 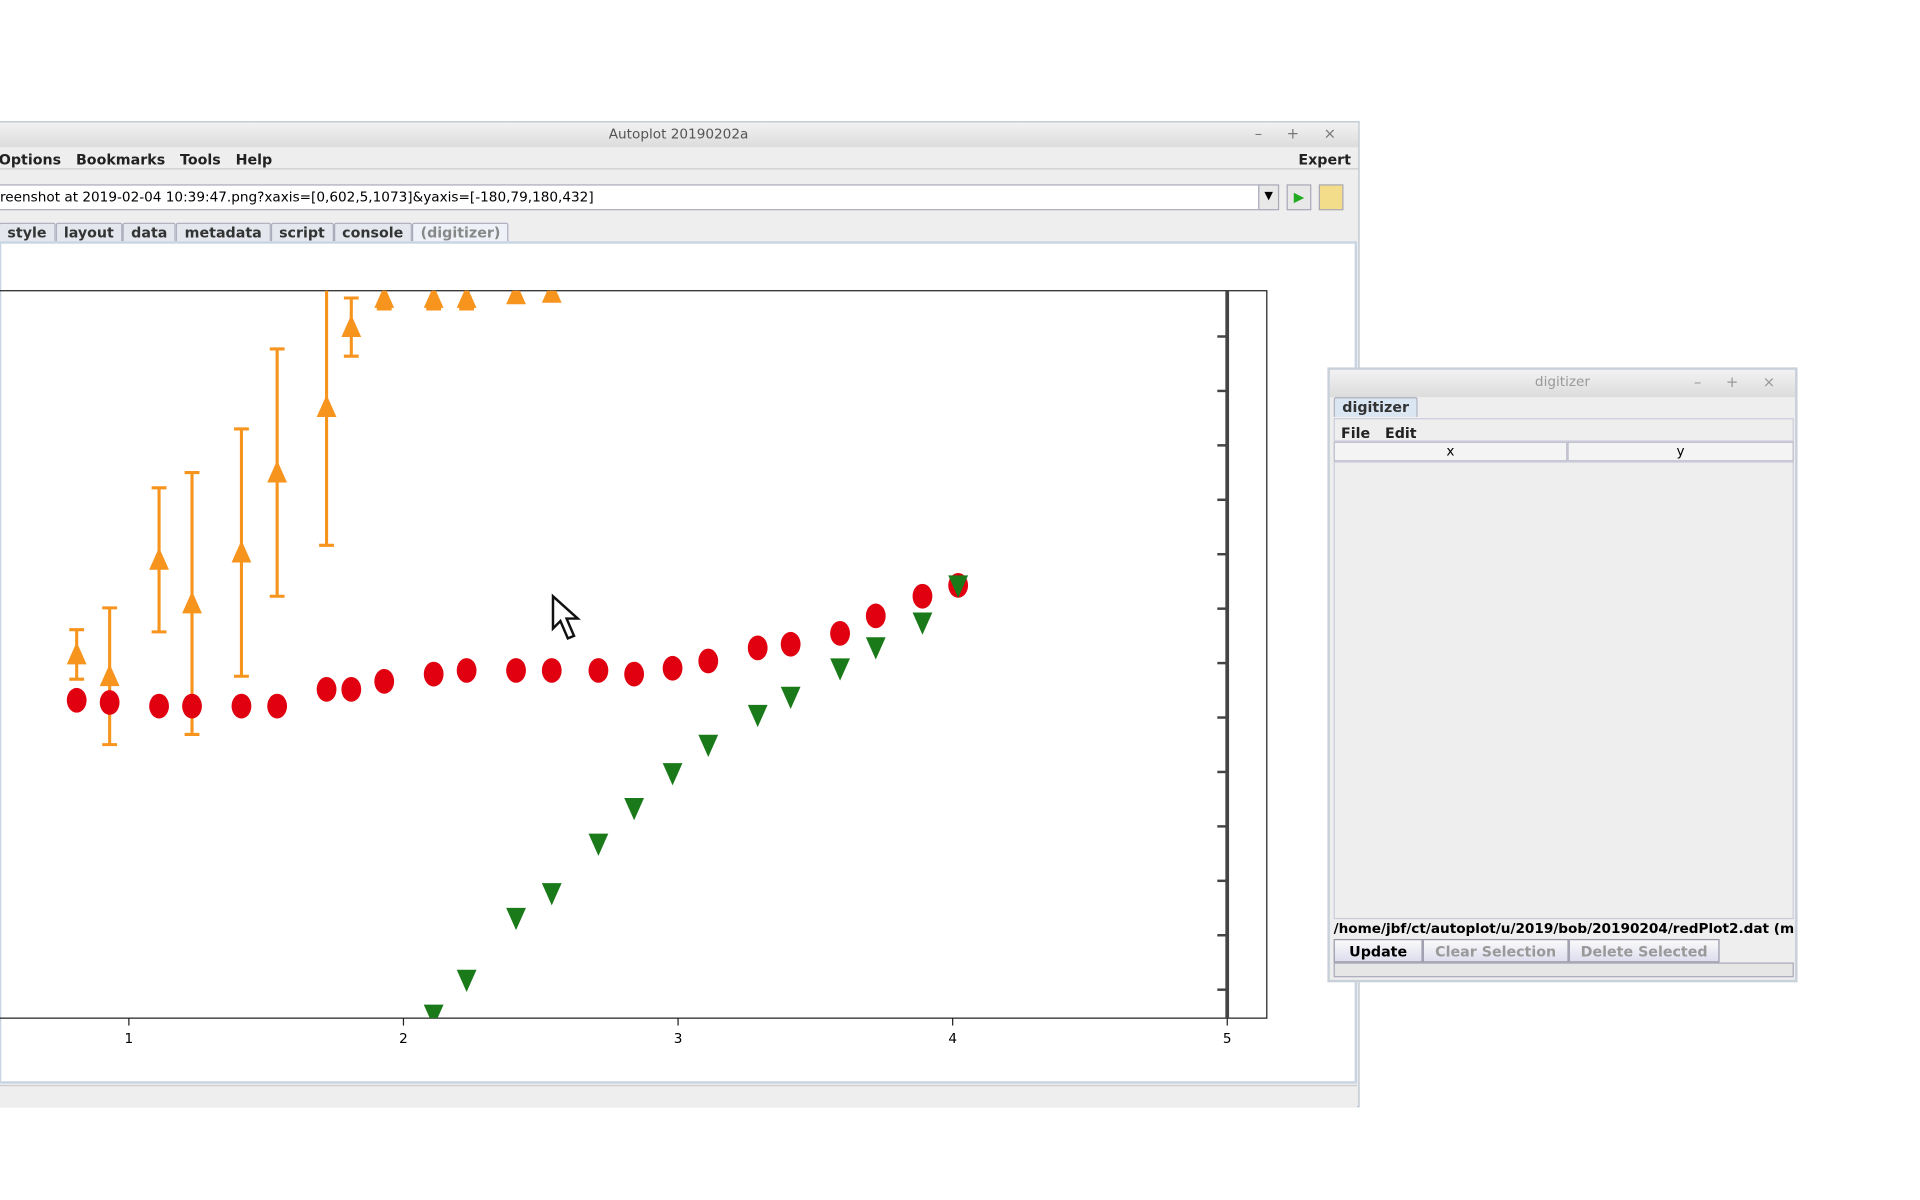 I want to click on menu-item: Options, so click(x=31, y=159).